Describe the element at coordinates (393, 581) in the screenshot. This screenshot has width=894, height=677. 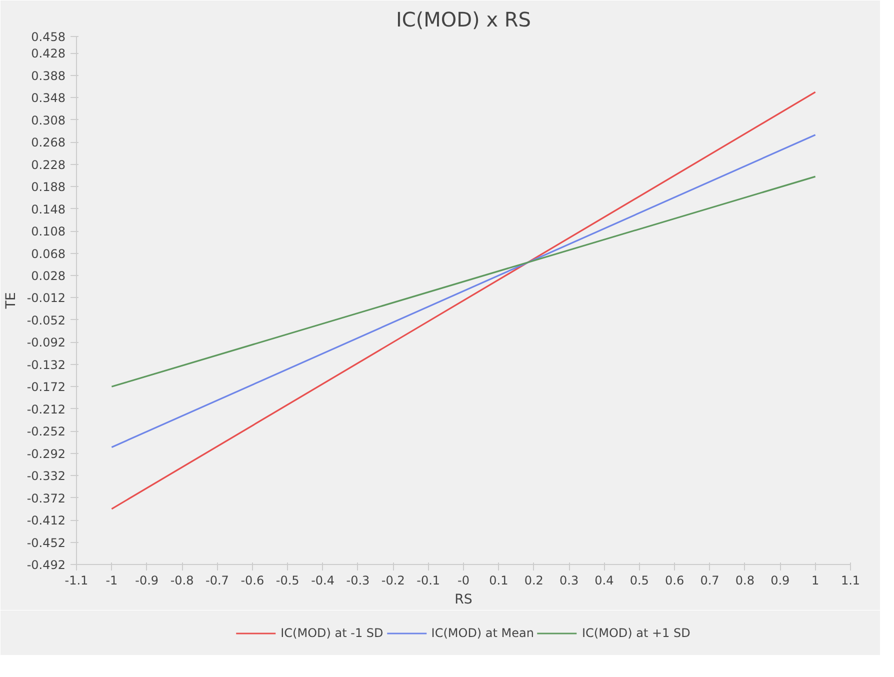
I see `x-tick-label: -0.2` at that location.